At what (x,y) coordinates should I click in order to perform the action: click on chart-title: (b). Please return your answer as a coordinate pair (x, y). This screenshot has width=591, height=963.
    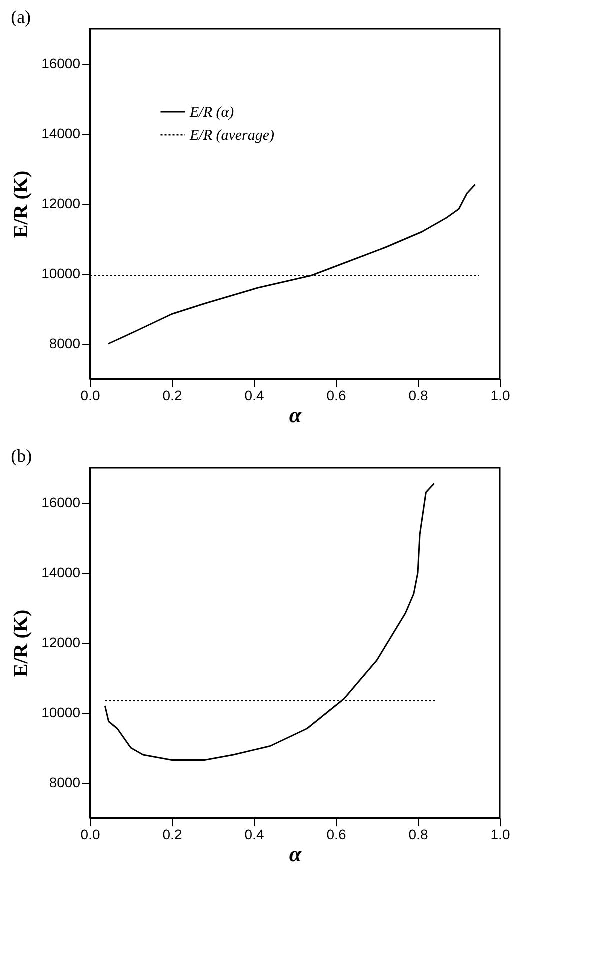
    Looking at the image, I should click on (21, 456).